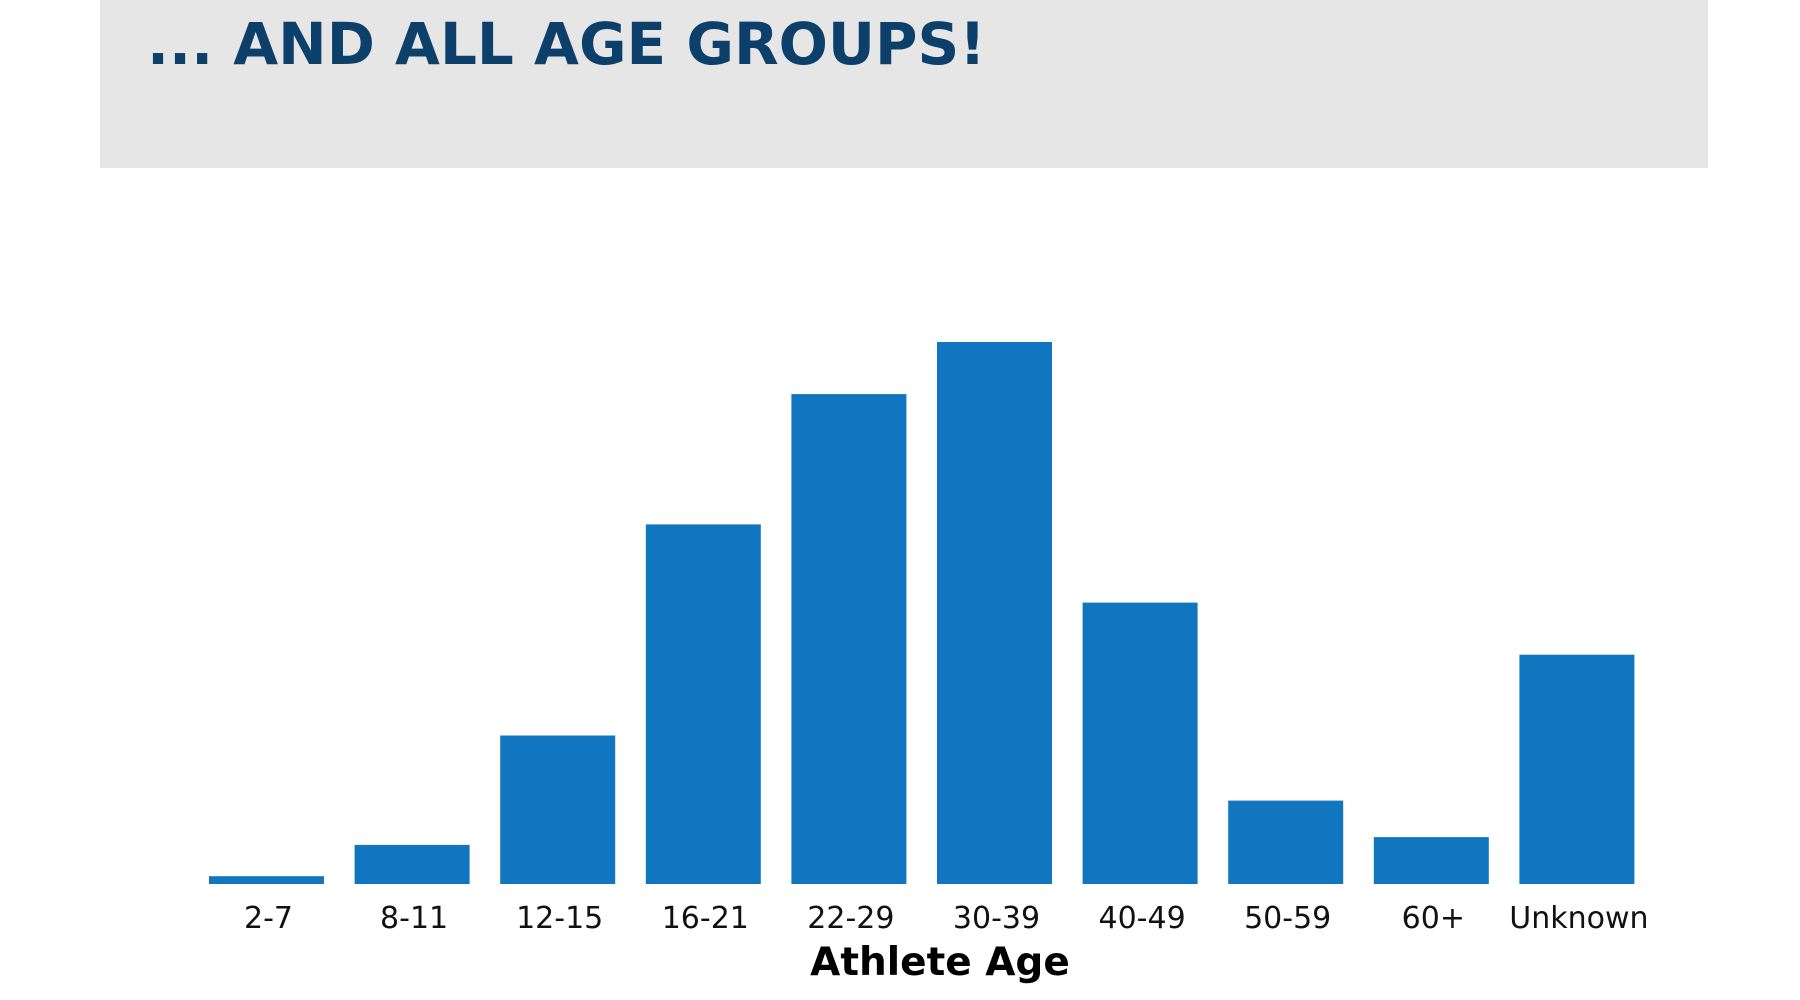 The height and width of the screenshot is (1000, 1800). What do you see at coordinates (850, 918) in the screenshot?
I see `x-tick-label: 22-29` at bounding box center [850, 918].